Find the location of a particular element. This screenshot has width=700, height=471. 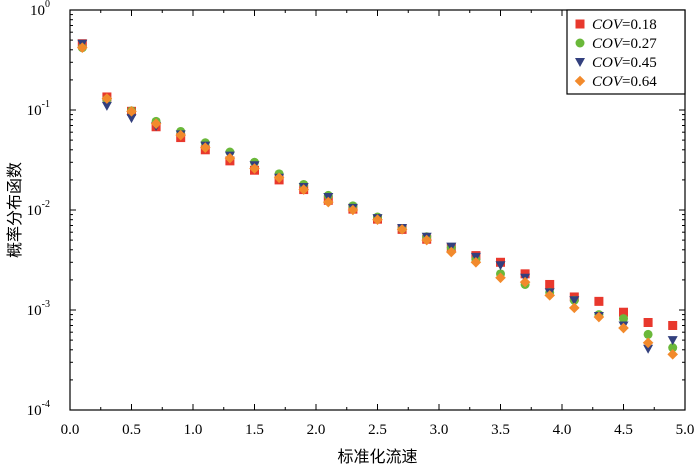

y-axis-title: 概率分布函数 is located at coordinates (14, 210).